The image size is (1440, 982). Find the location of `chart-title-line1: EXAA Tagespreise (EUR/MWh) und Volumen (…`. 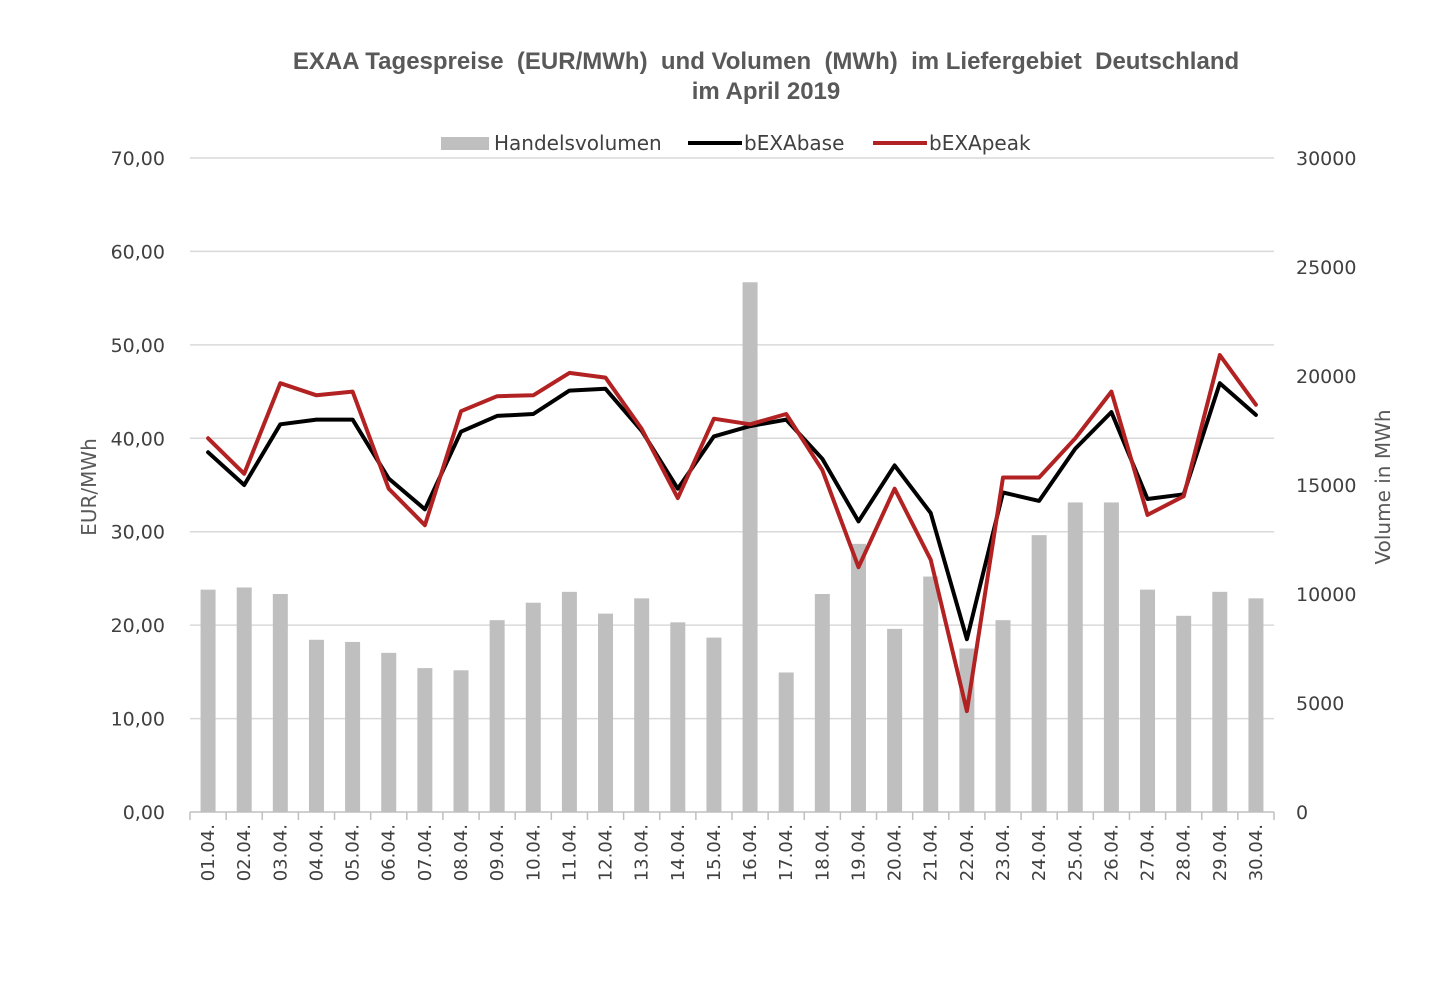

chart-title-line1: EXAA Tagespreise (EUR/MWh) und Volumen (… is located at coordinates (766, 61).